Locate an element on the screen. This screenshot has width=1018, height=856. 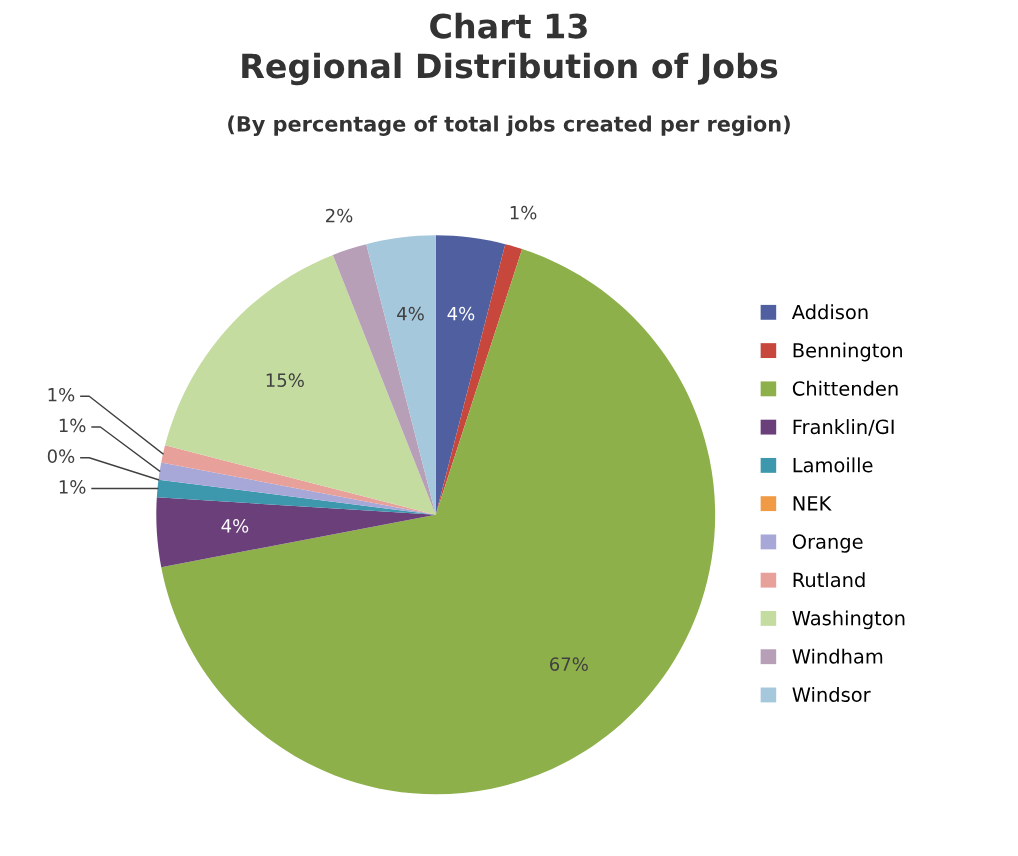
legend-label: Washington is located at coordinates (848, 620).